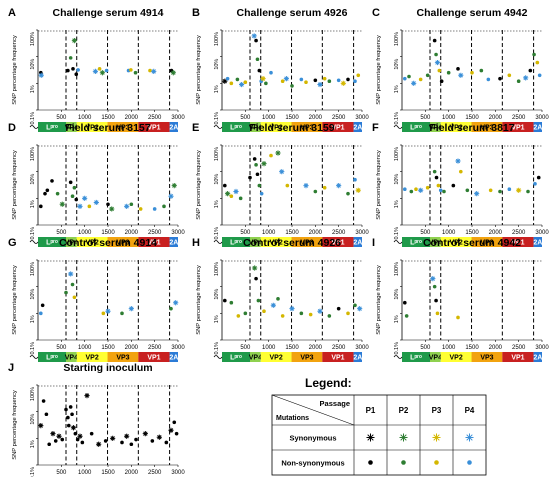  Describe the element at coordinates (437, 410) in the screenshot. I see `legend-passage-p3: P3` at that location.